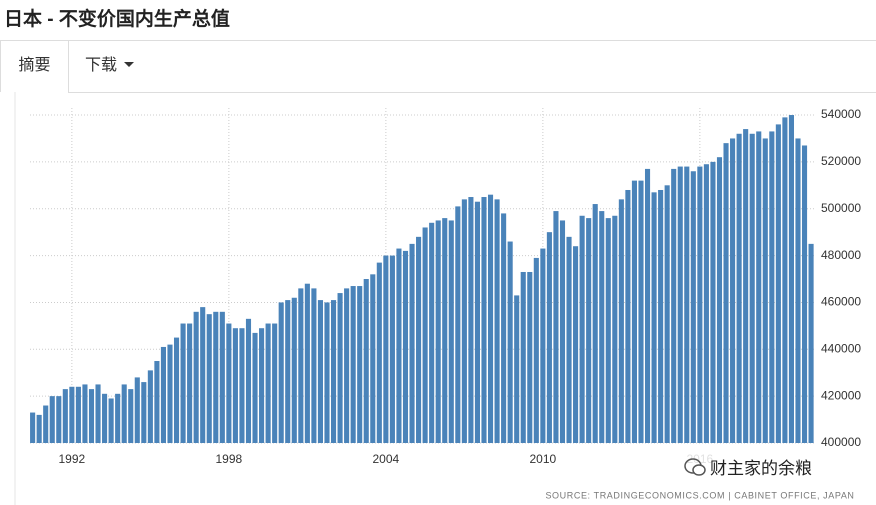 This screenshot has width=876, height=505. What do you see at coordinates (472, 92) in the screenshot?
I see `divider` at bounding box center [472, 92].